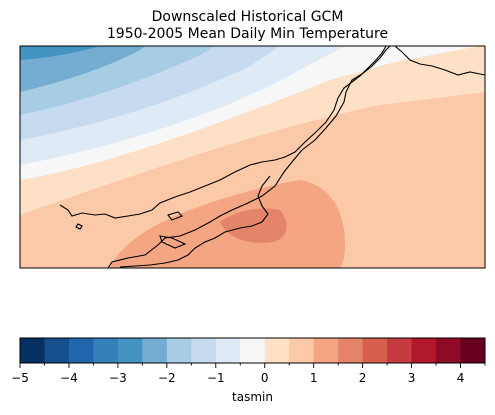 The width and height of the screenshot is (495, 415). Describe the element at coordinates (82, 69) in the screenshot. I see `field-band-mid-blue` at that location.